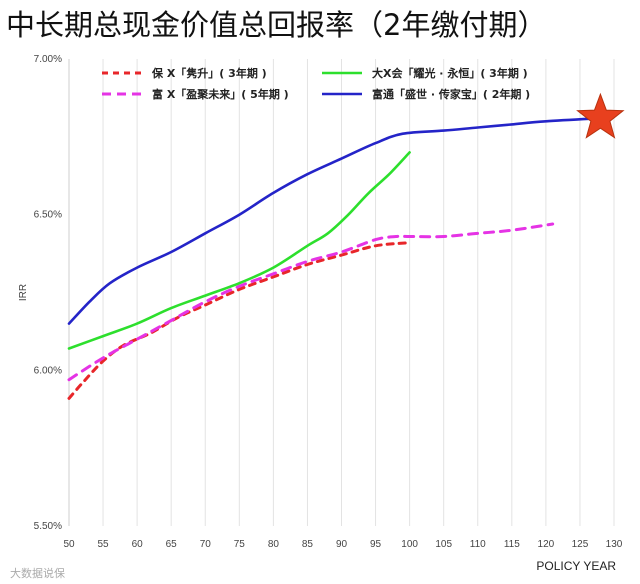  What do you see at coordinates (576, 566) in the screenshot?
I see `x-axis-label: POLICY YEAR` at bounding box center [576, 566].